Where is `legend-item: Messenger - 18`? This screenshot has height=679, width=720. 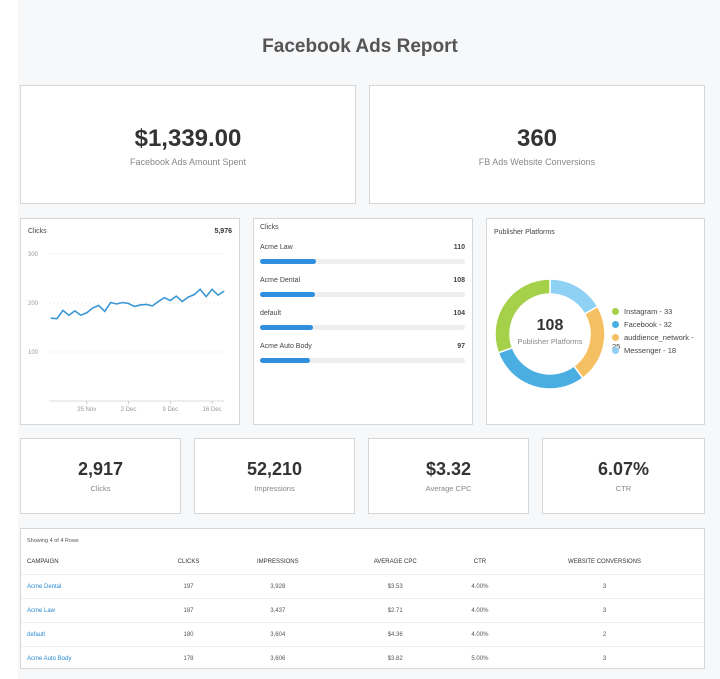
legend-item: Messenger - 18 is located at coordinates (644, 350).